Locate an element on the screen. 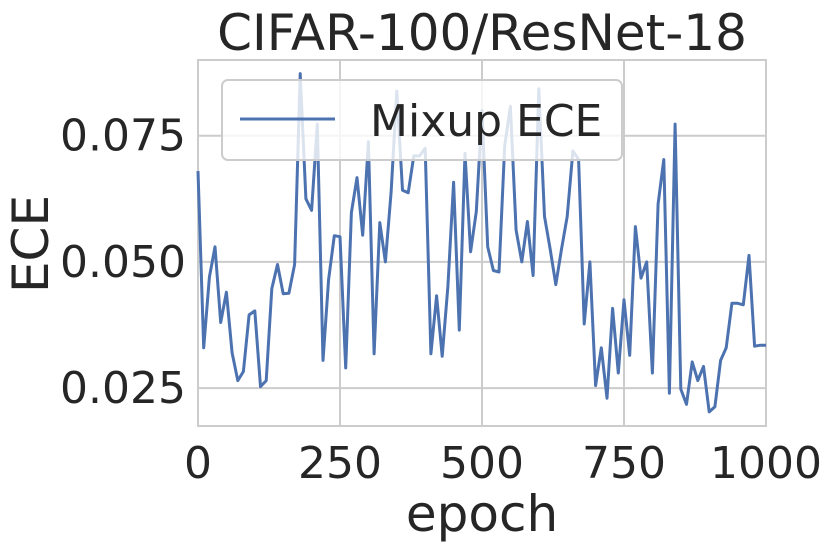 The width and height of the screenshot is (830, 552). chart-title: CIFAR-100/ResNet-18 is located at coordinates (482, 33).